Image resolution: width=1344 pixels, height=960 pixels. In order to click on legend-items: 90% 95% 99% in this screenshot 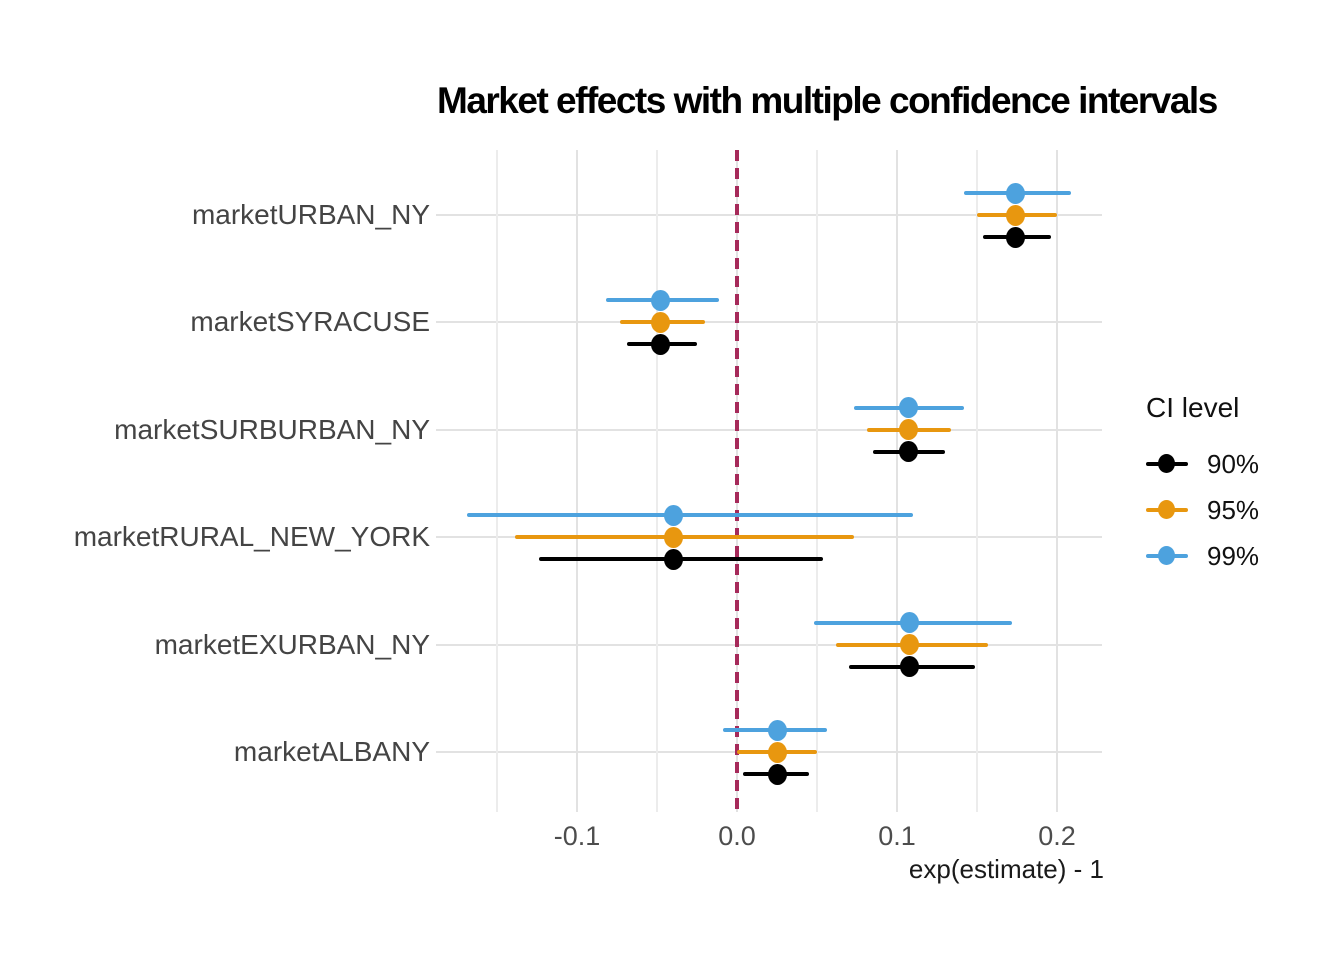, I will do `click(1202, 510)`.